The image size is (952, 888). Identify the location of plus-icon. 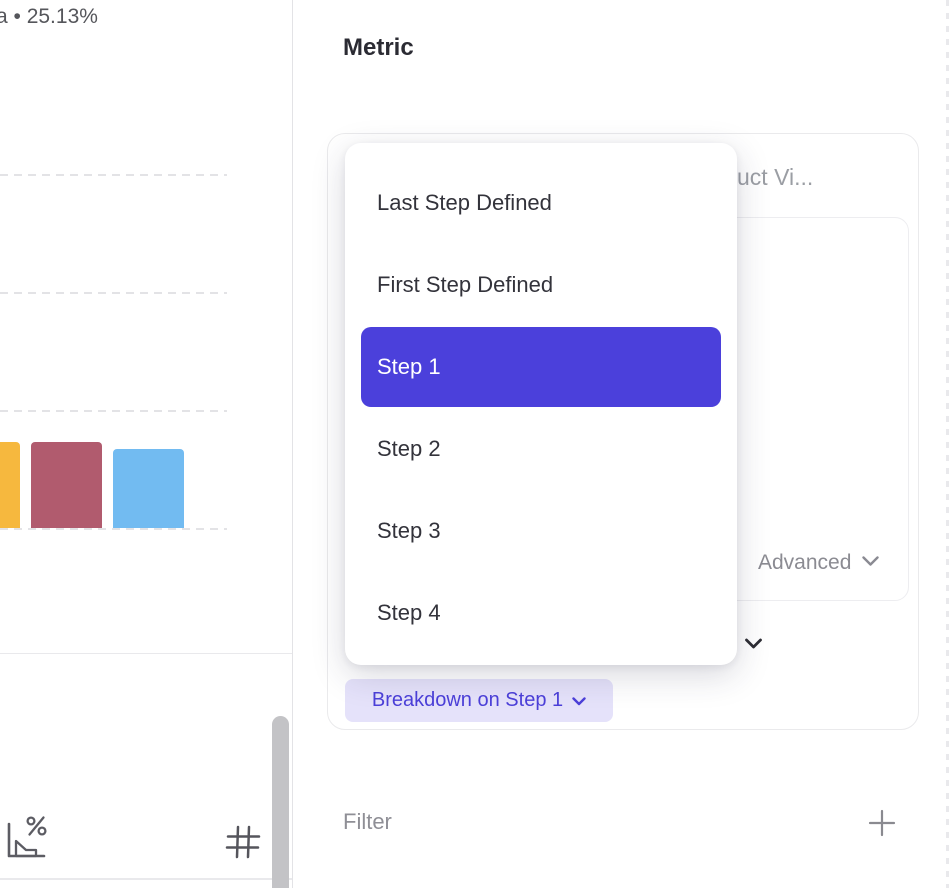
(882, 823).